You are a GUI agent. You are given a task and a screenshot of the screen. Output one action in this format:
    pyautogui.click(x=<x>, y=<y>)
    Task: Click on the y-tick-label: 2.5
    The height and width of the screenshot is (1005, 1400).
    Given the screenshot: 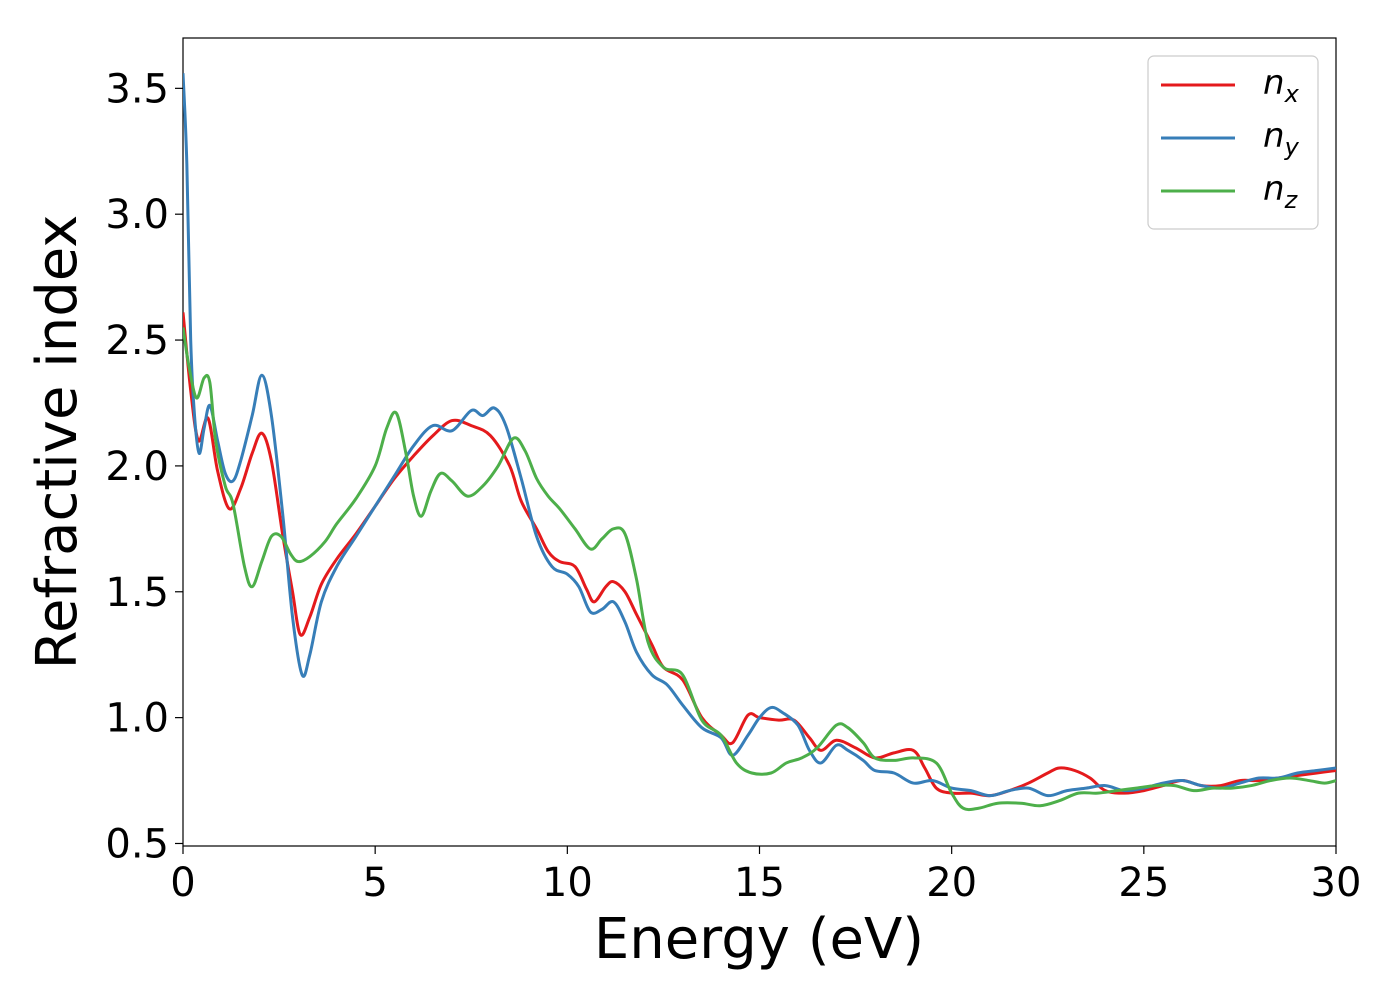 What is the action you would take?
    pyautogui.click(x=137, y=341)
    